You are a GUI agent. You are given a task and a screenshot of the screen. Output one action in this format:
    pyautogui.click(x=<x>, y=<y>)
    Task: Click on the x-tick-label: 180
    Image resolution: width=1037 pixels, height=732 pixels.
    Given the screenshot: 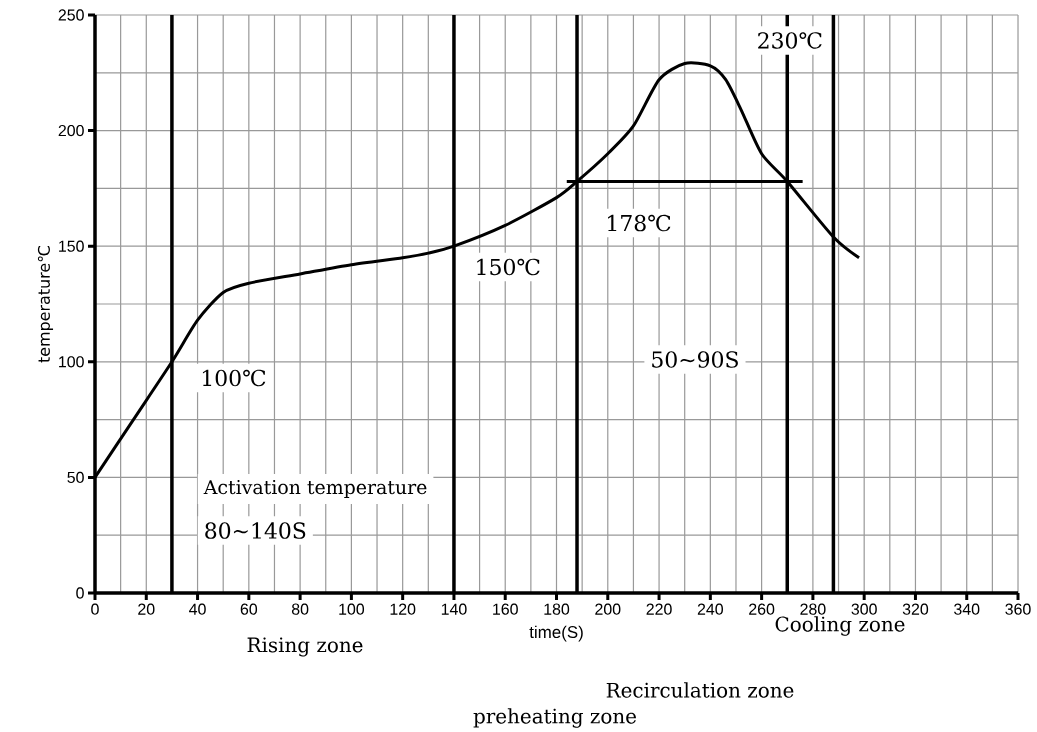 What is the action you would take?
    pyautogui.click(x=557, y=609)
    